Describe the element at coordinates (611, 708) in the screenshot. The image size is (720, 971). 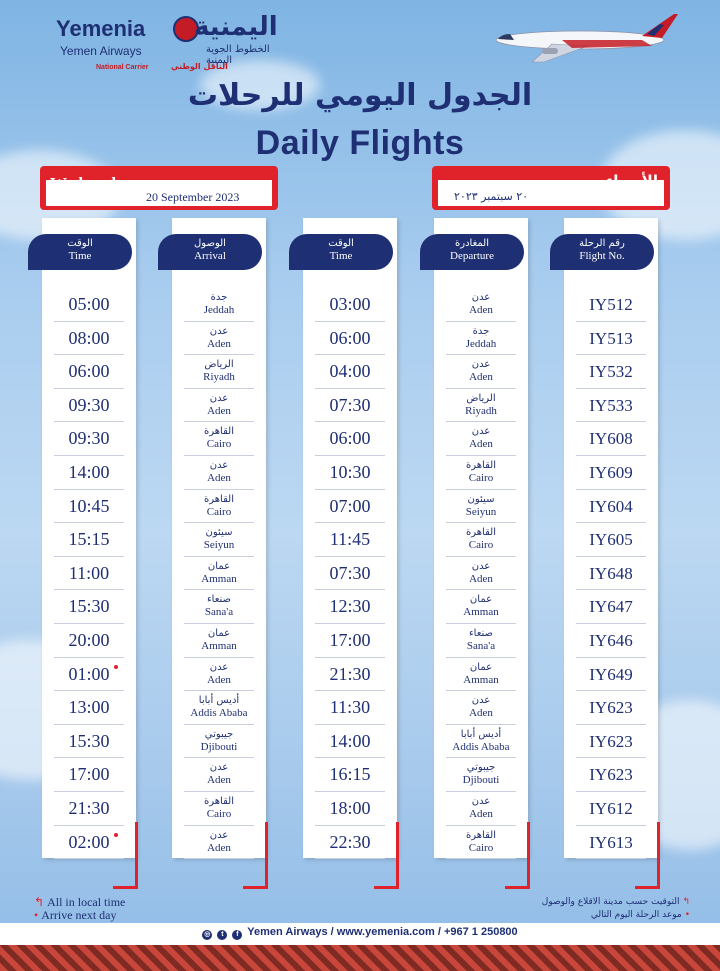
I see `table-row: IY623` at that location.